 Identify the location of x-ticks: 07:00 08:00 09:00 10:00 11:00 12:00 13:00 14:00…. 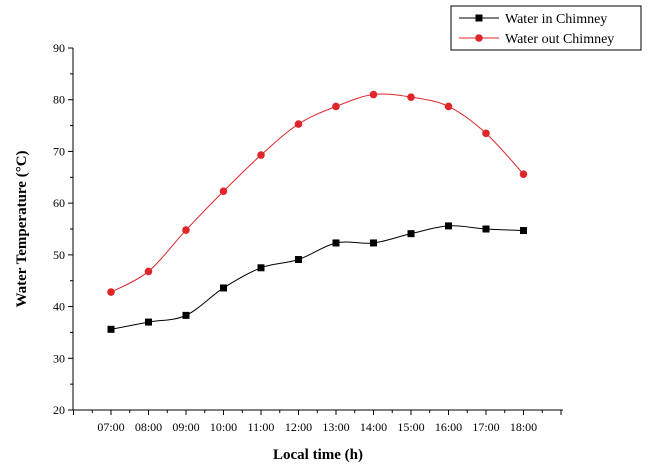
(317, 422).